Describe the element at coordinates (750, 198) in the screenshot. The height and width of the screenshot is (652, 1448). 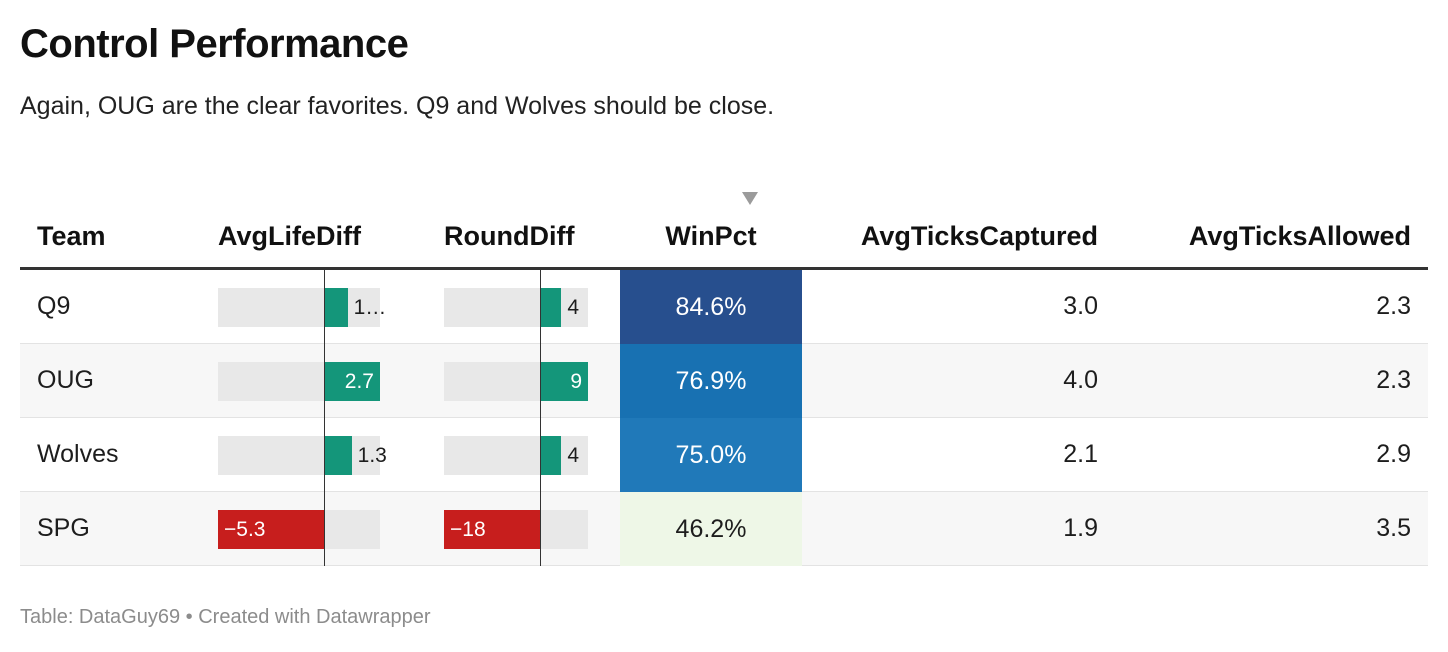
I see `sort-descending-icon` at that location.